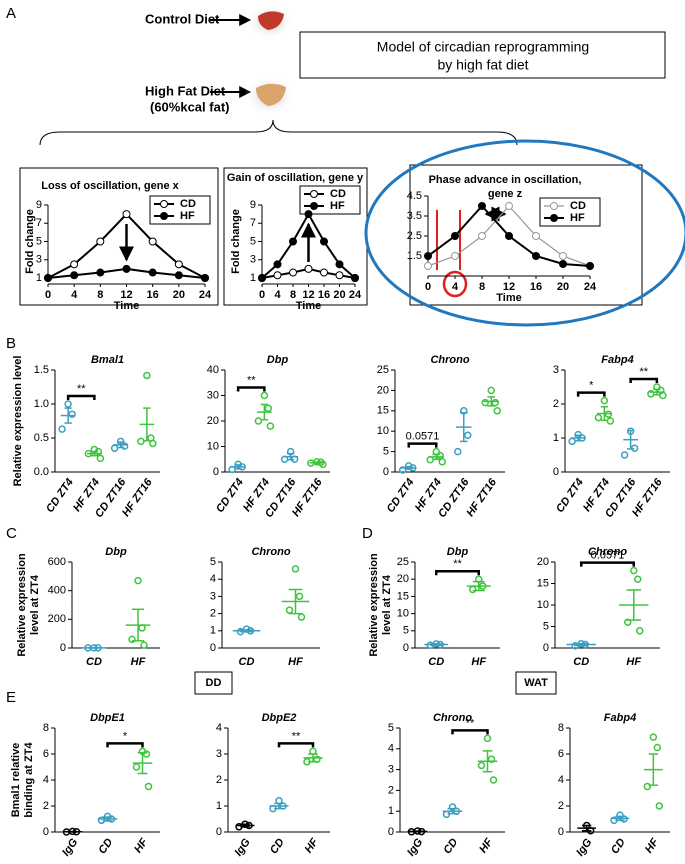 This screenshot has width=685, height=864. Describe the element at coordinates (293, 295) in the screenshot. I see `x-tick-label: 8` at that location.